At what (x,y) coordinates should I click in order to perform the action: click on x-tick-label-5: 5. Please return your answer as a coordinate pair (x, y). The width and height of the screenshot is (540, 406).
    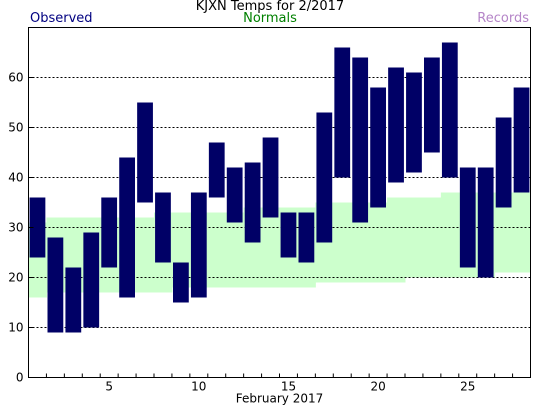
    Looking at the image, I should click on (109, 387).